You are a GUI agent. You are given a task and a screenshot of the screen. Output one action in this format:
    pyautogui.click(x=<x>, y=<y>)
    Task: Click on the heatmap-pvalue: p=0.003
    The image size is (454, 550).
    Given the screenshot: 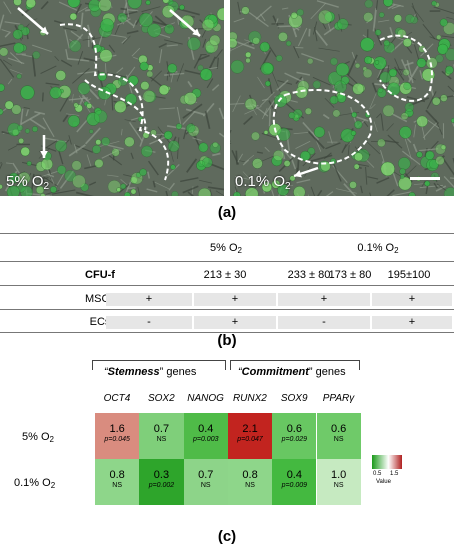 What is the action you would take?
    pyautogui.click(x=205, y=439)
    